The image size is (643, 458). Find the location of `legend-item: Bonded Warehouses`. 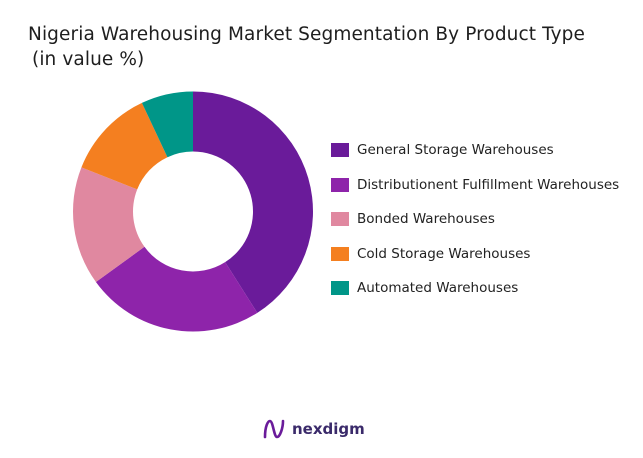

legend-item: Bonded Warehouses is located at coordinates (475, 219).